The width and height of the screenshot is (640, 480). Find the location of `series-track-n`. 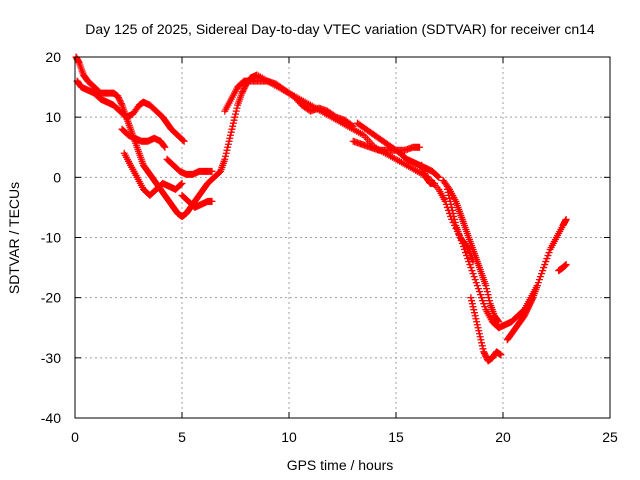

series-track-n is located at coordinates (522, 313).